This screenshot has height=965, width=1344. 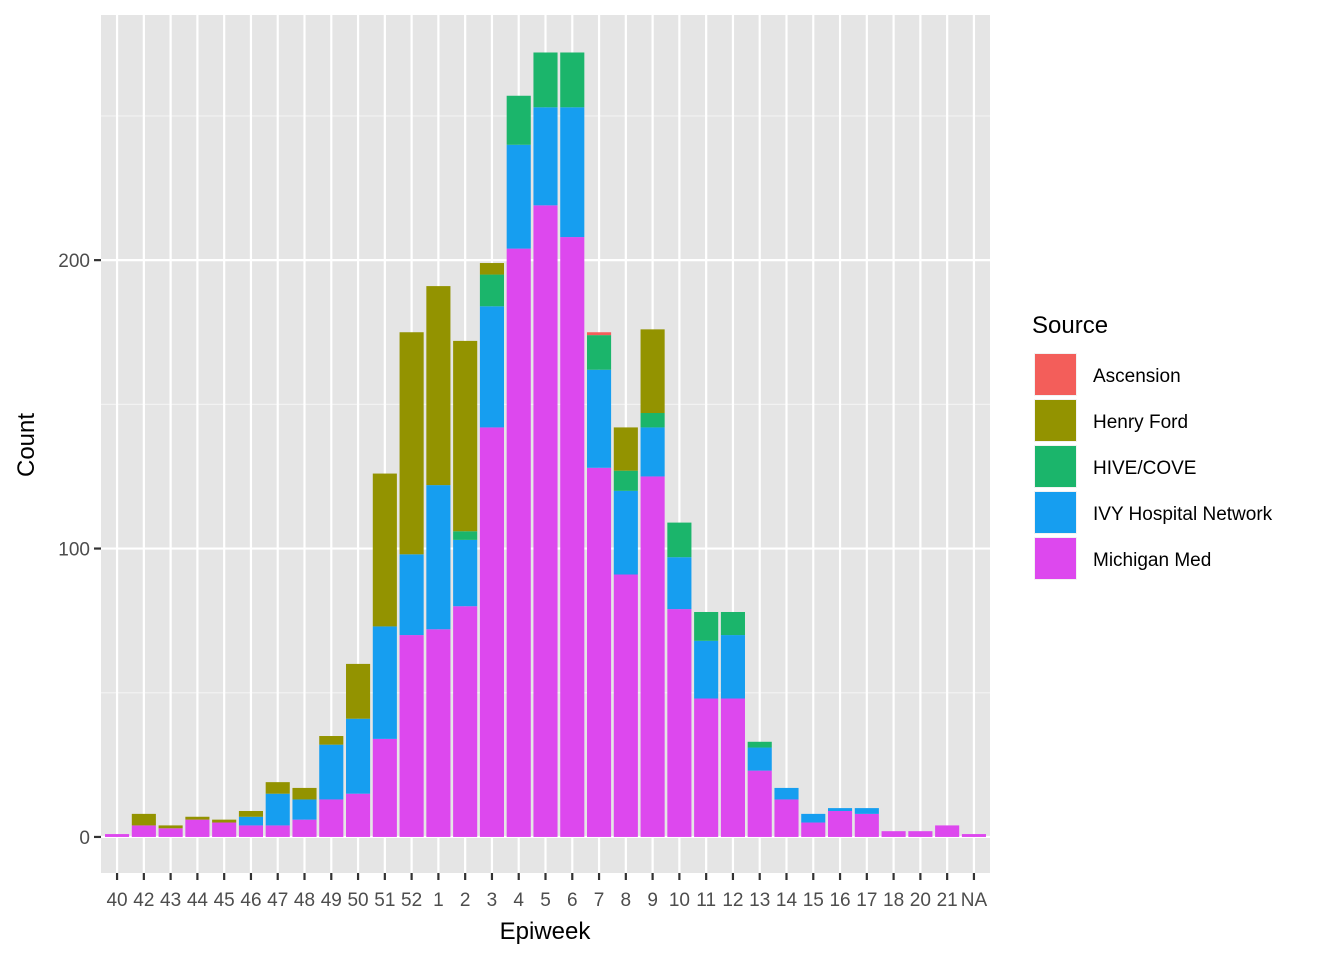 I want to click on x-tick-label: 4, so click(x=518, y=900).